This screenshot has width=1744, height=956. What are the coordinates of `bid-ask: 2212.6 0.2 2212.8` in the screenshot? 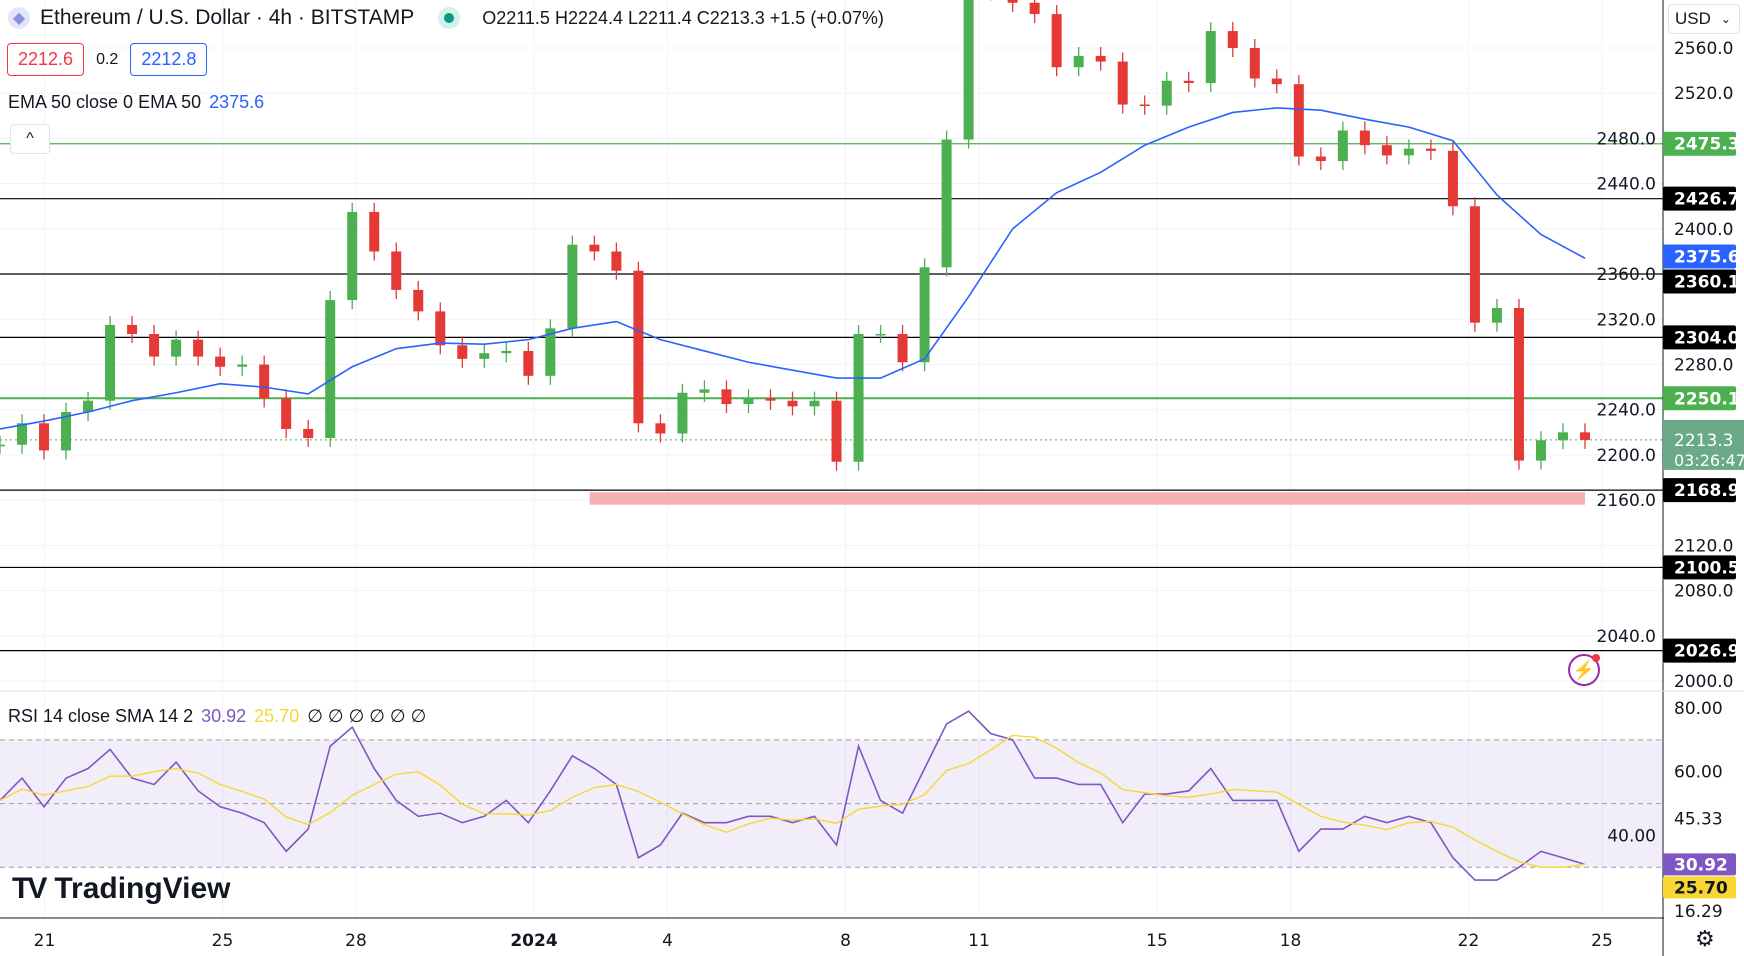 It's located at (107, 59).